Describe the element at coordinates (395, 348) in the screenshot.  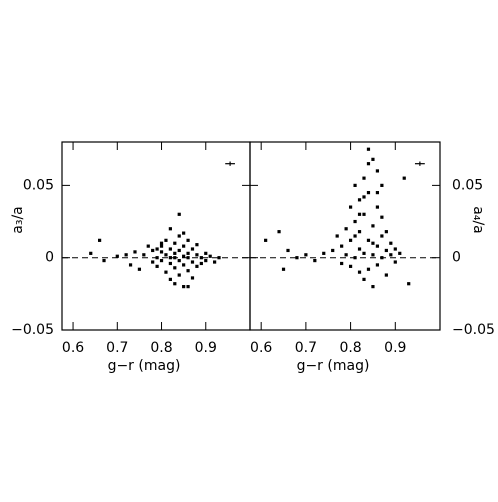
I see `x-tick-label: 0.9` at that location.